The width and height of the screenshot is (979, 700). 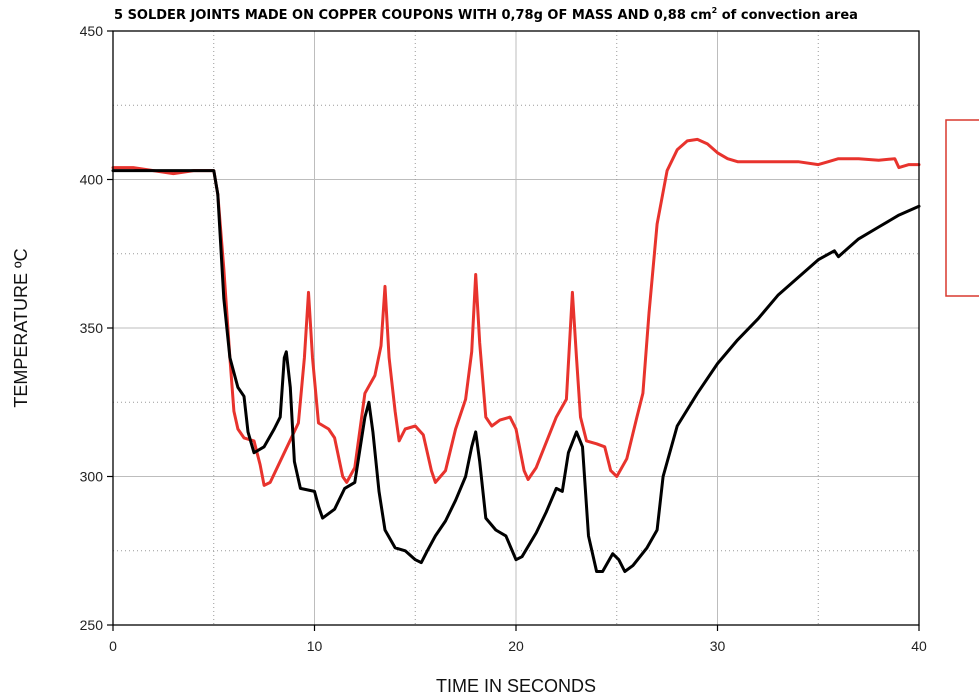 I want to click on x-tick-label: 40, so click(x=919, y=646).